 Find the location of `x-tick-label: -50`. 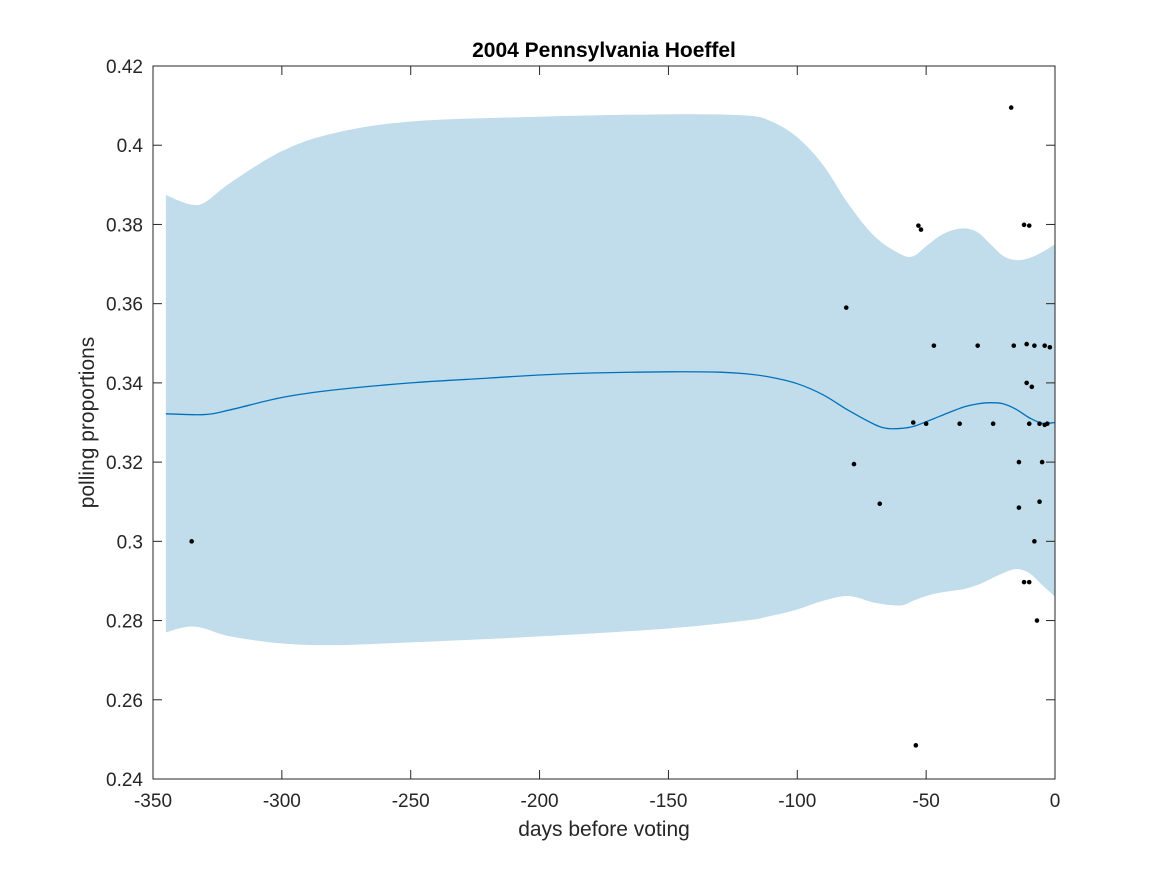

x-tick-label: -50 is located at coordinates (925, 801).